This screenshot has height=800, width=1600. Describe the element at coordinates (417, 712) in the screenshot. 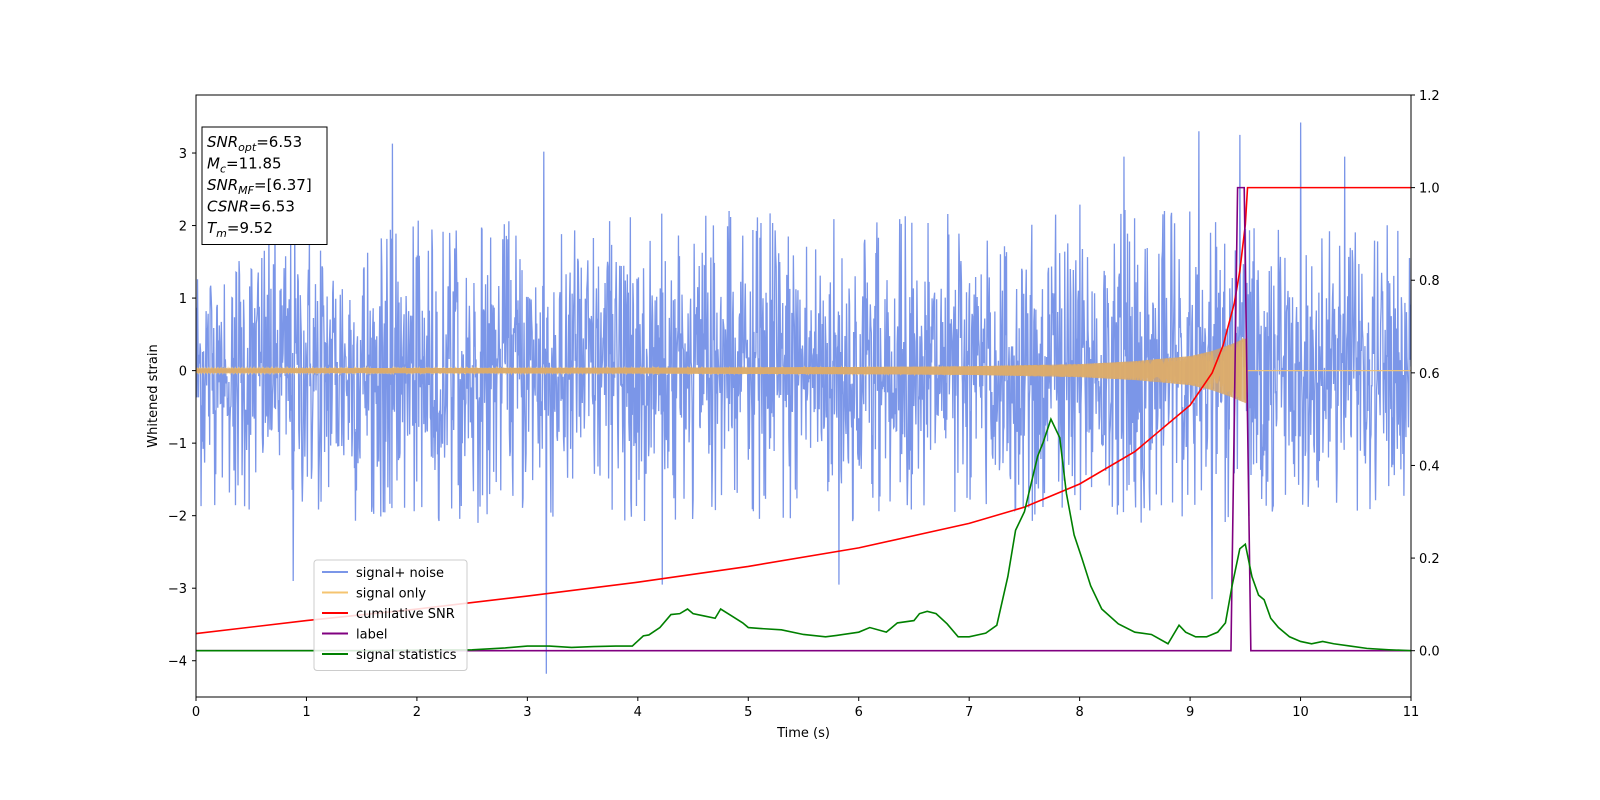

I see `x-tick-label: 2` at that location.